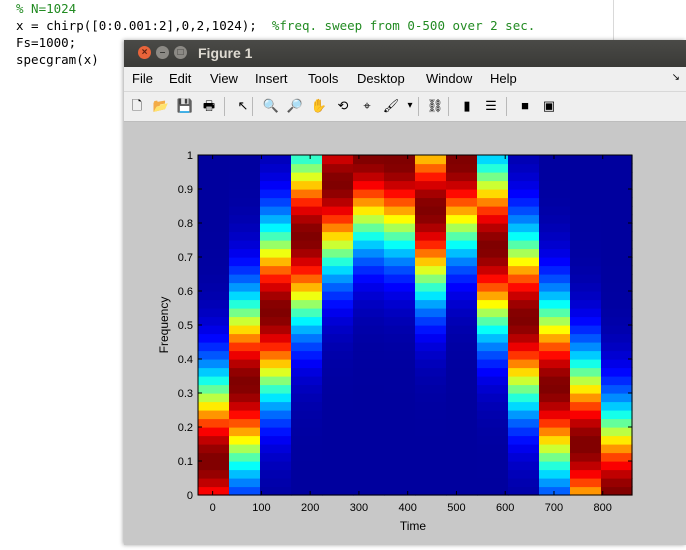  I want to click on show-plot-tools-icon: ▣, so click(549, 105).